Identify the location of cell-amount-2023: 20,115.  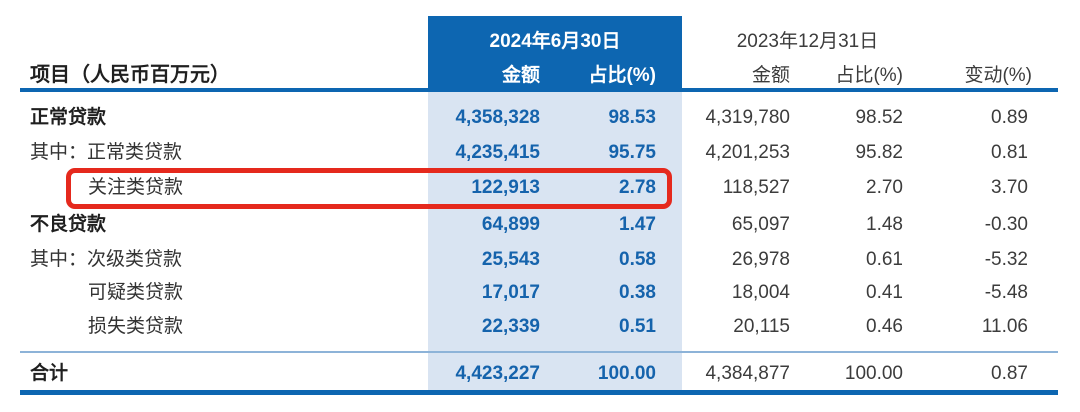
(761, 326).